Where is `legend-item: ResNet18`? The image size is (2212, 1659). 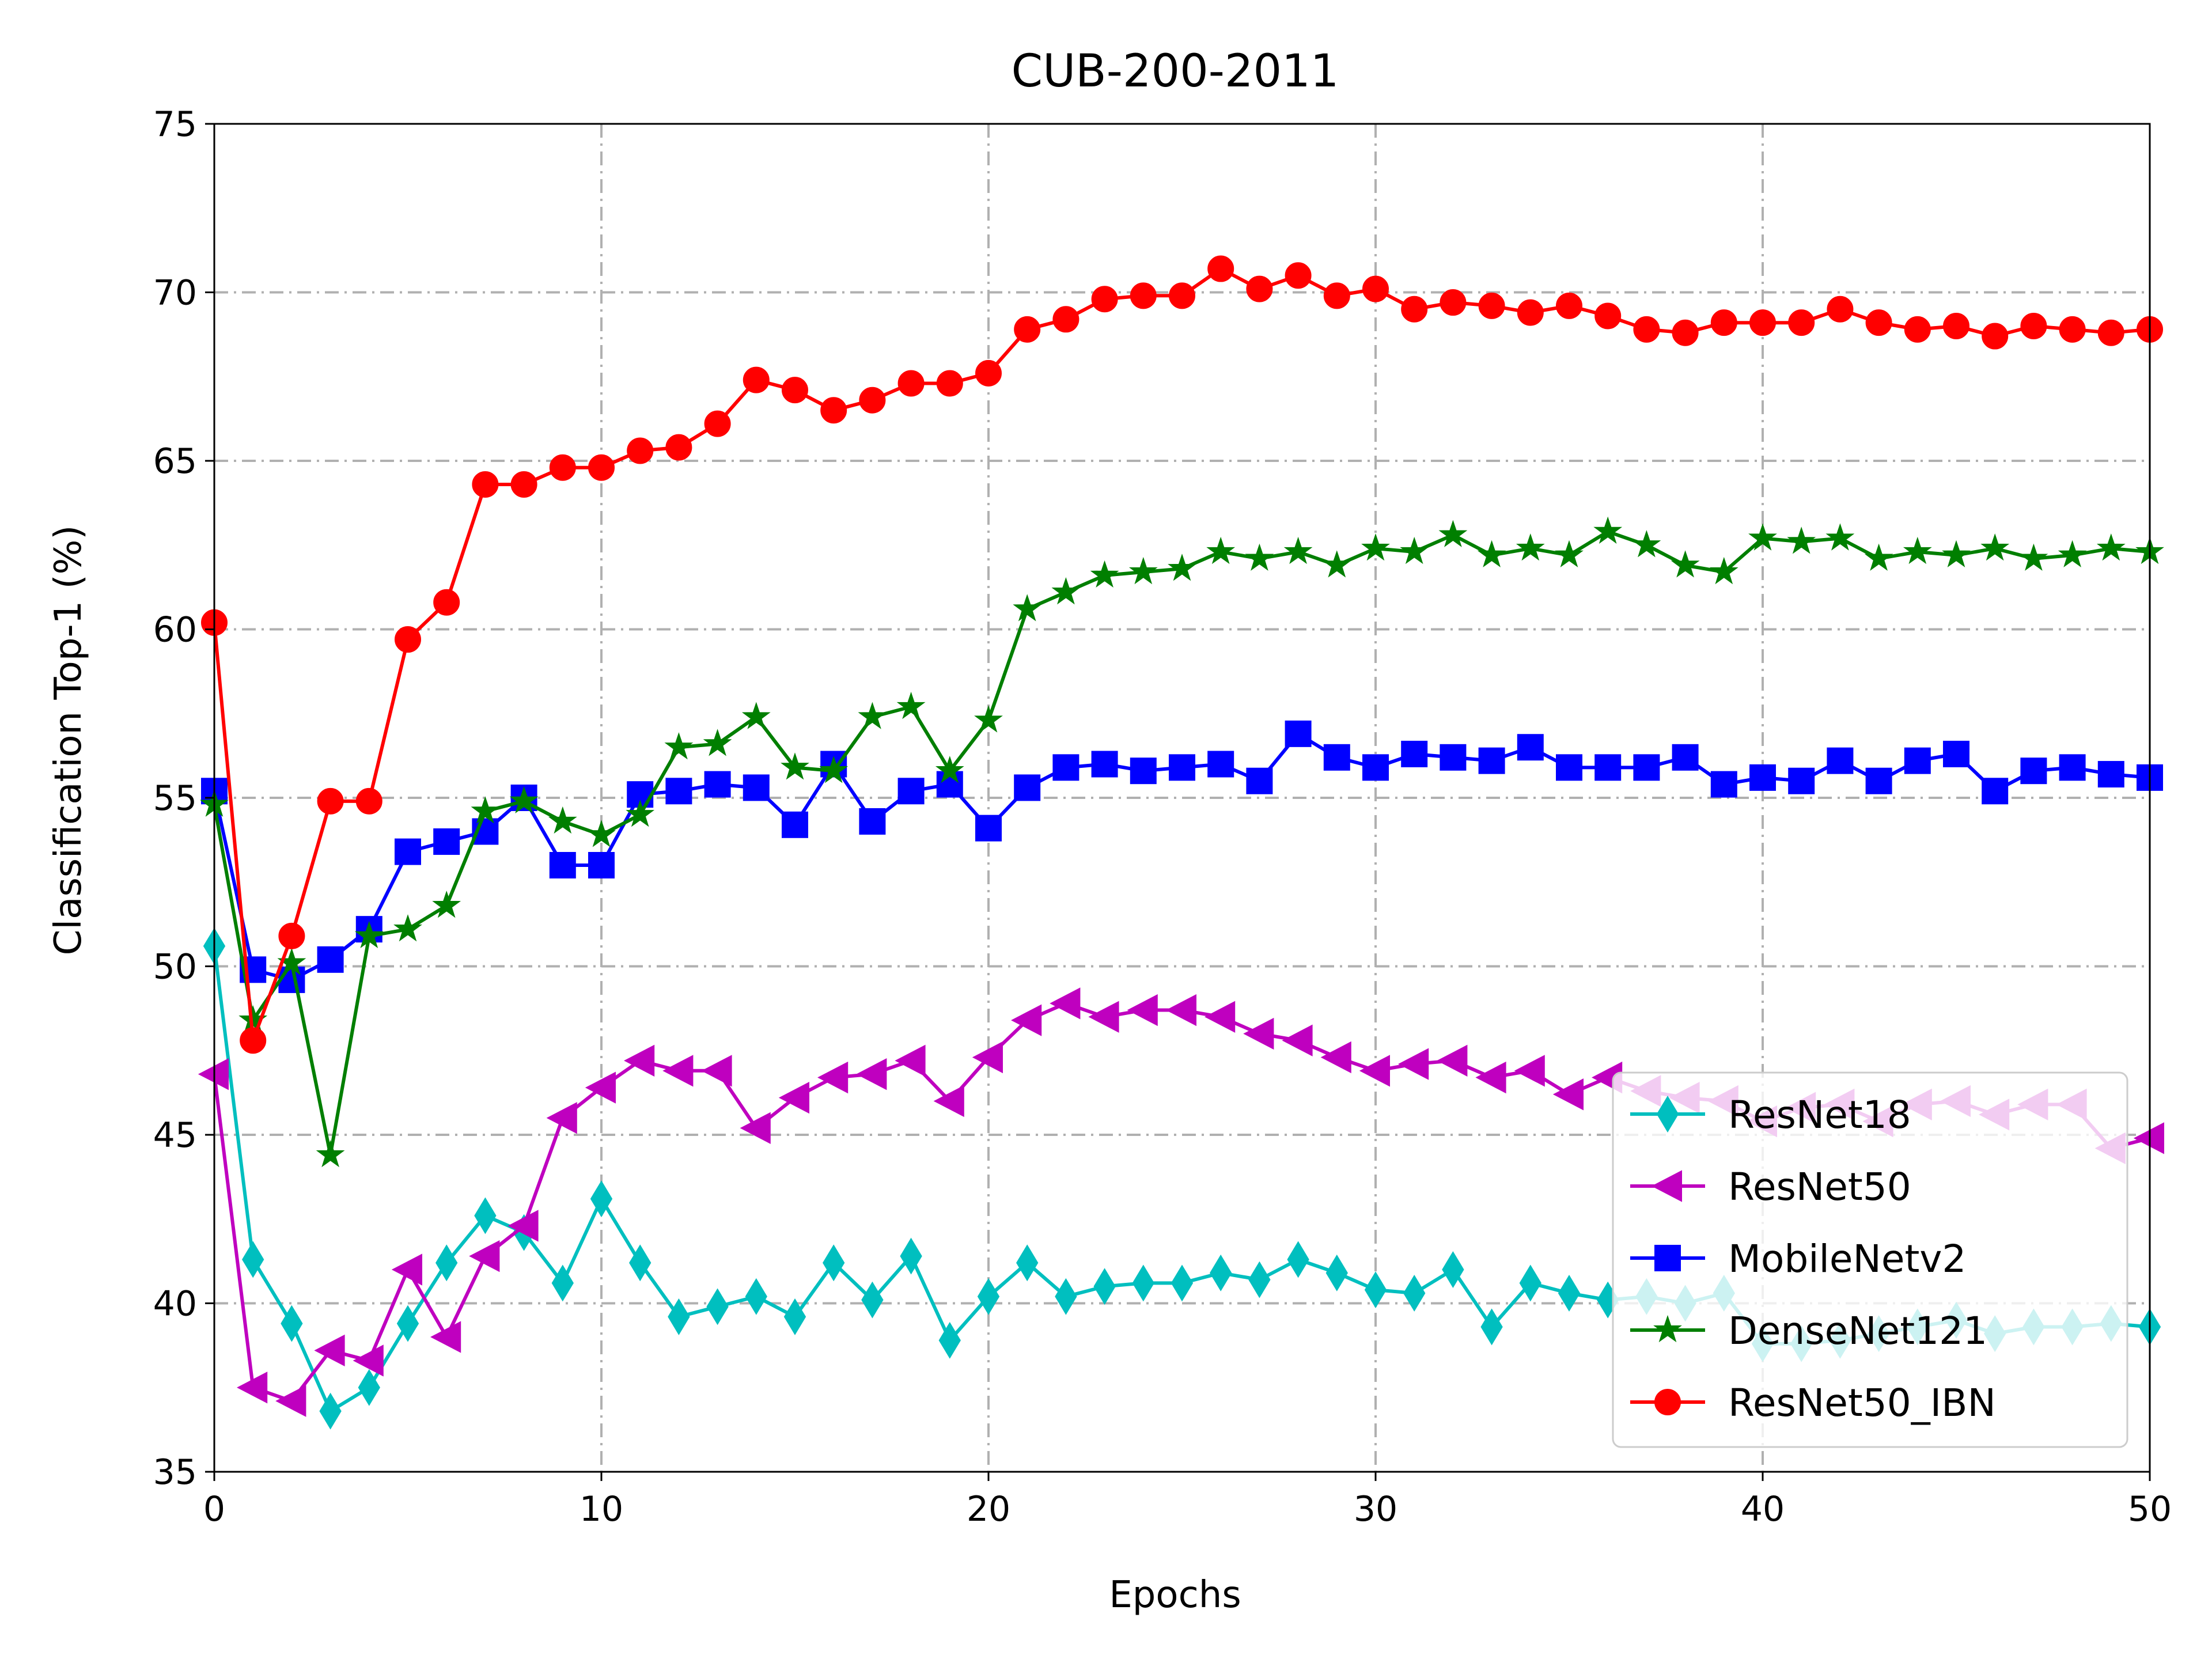
legend-item: ResNet18 is located at coordinates (1770, 1115).